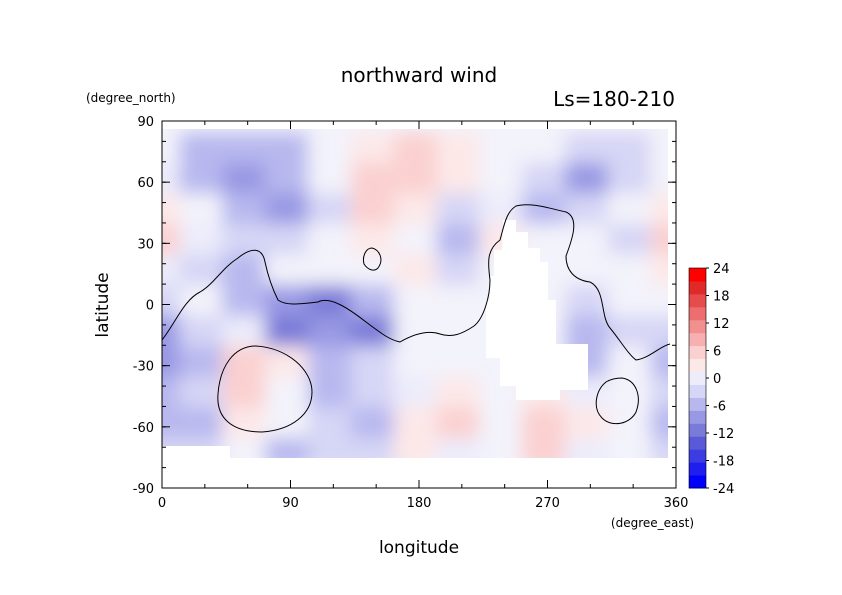 The image size is (842, 595). Describe the element at coordinates (103, 304) in the screenshot. I see `y-axis-label: latitude` at that location.